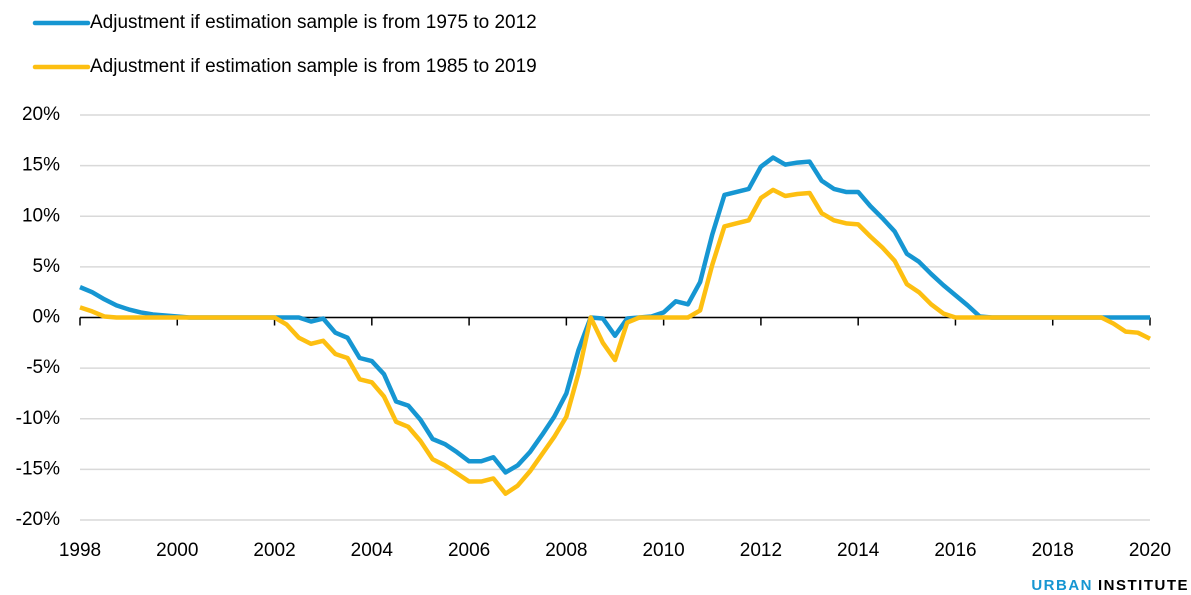  Describe the element at coordinates (372, 550) in the screenshot. I see `x-tick-label: 2004` at that location.